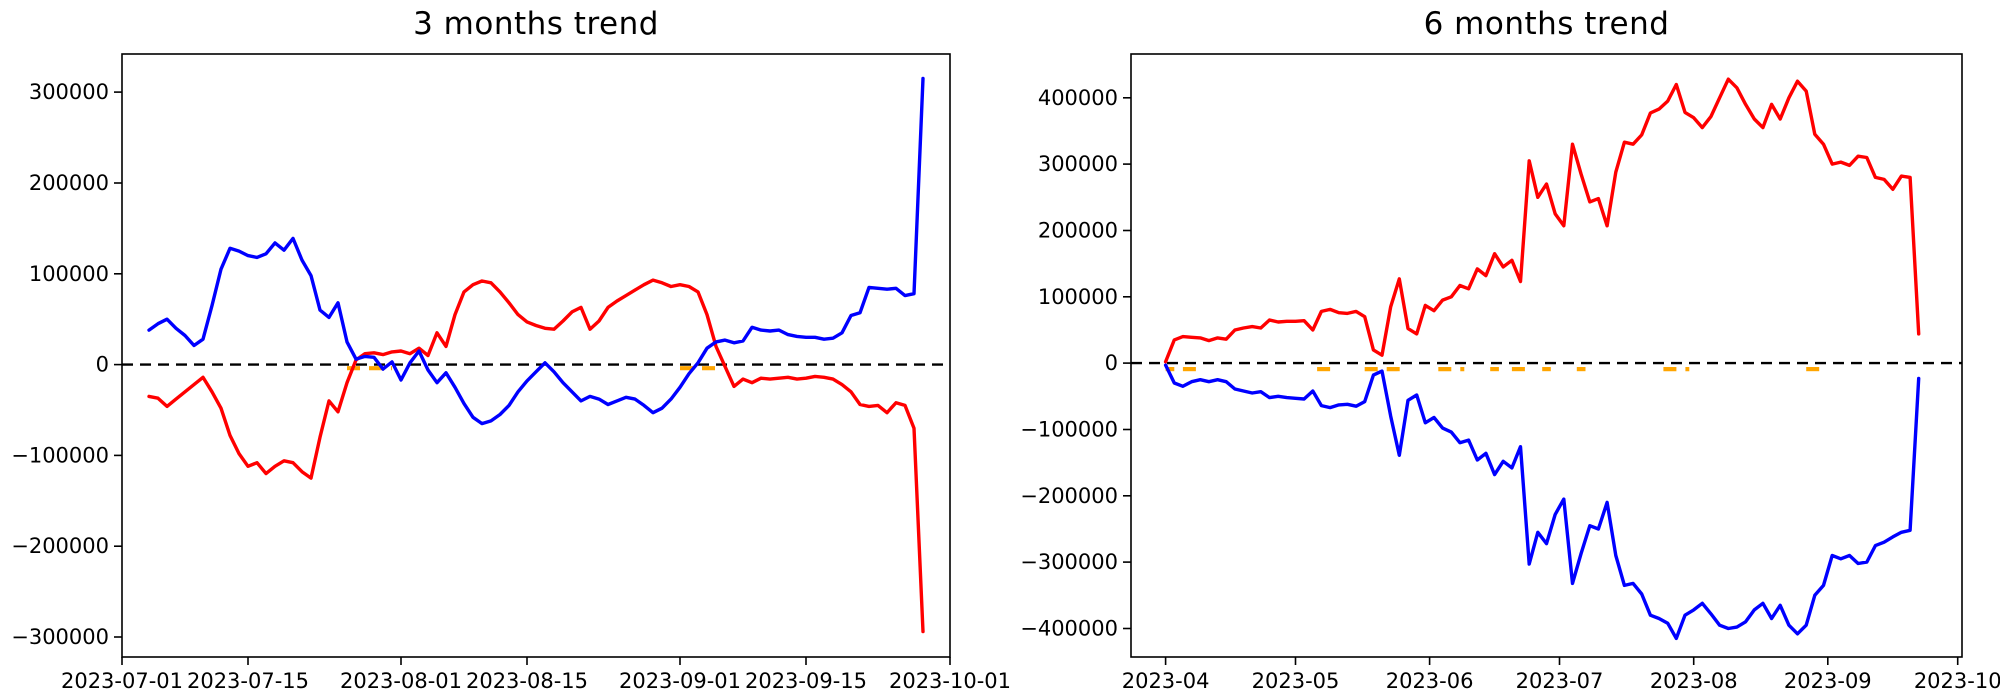 Image resolution: width=2000 pixels, height=700 pixels. What do you see at coordinates (1694, 681) in the screenshot?
I see `x-tick-label: 2023-08` at bounding box center [1694, 681].